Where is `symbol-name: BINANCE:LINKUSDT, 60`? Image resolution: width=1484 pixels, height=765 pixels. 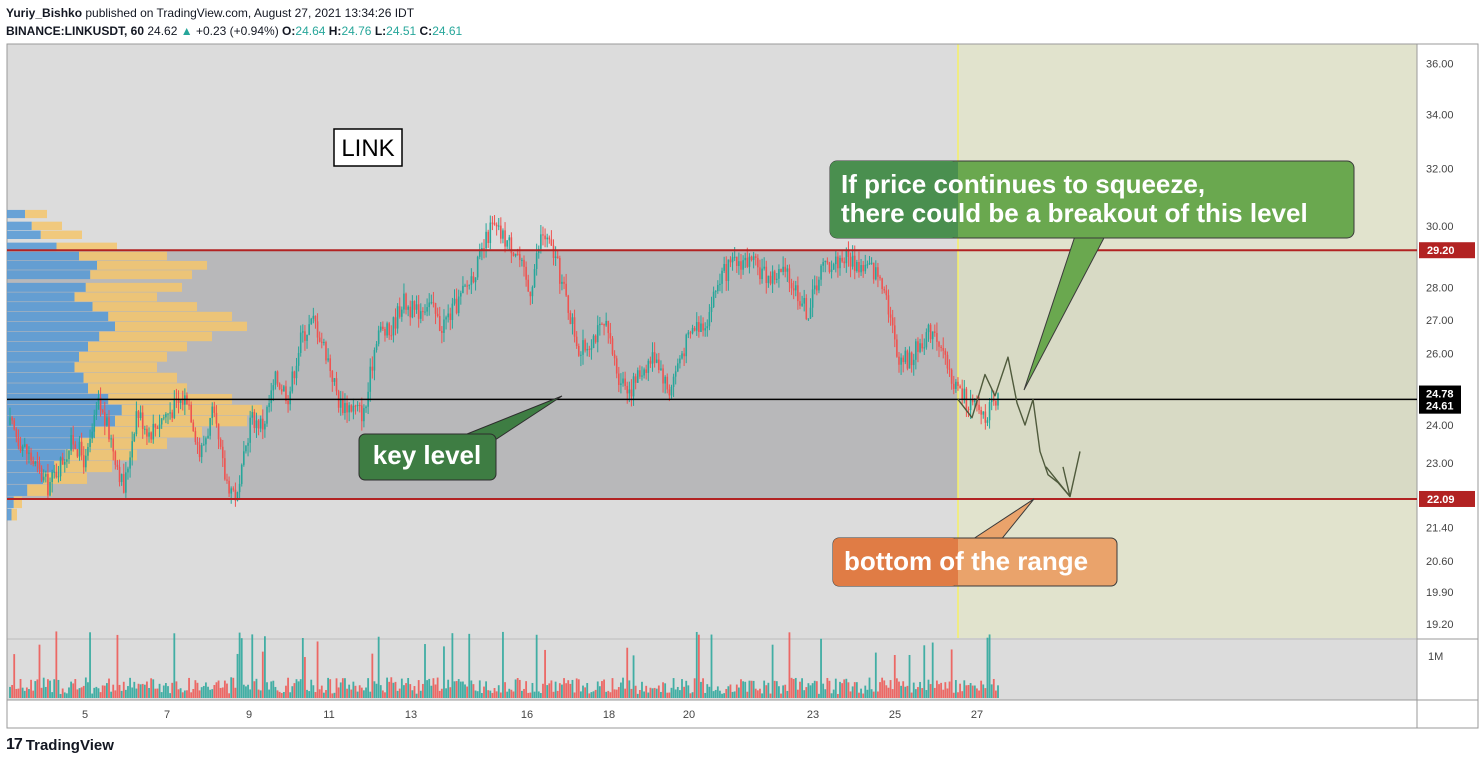 symbol-name: BINANCE:LINKUSDT, 60 is located at coordinates (75, 31).